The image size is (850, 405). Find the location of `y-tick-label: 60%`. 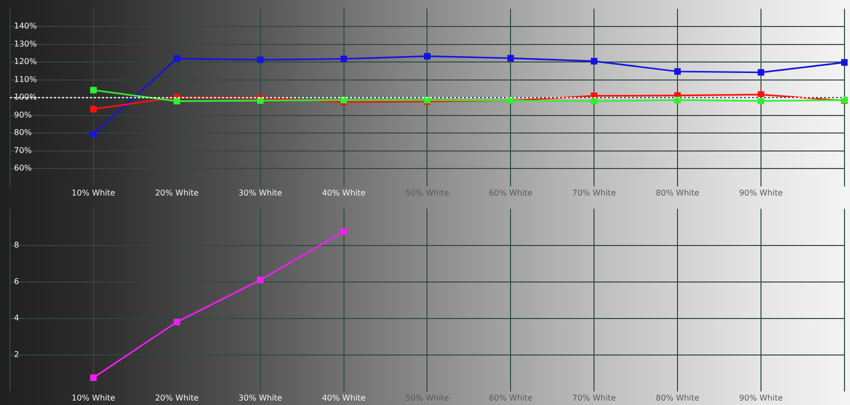

y-tick-label: 60% is located at coordinates (23, 168).